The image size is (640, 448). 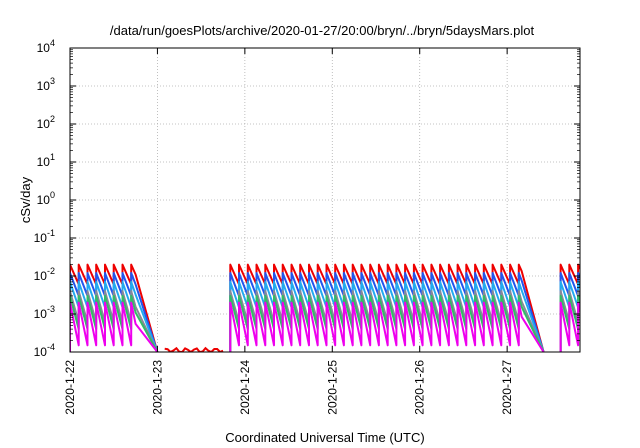 What do you see at coordinates (507, 387) in the screenshot?
I see `x-tick-label: 2020-1-27` at bounding box center [507, 387].